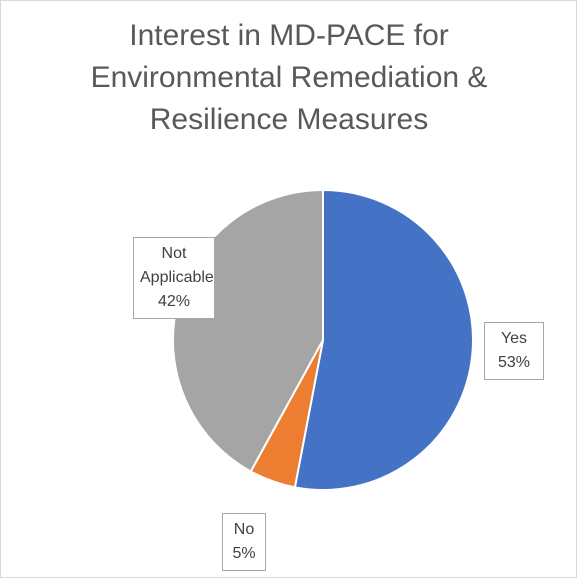  What do you see at coordinates (244, 542) in the screenshot?
I see `data-label: No 5%` at bounding box center [244, 542].